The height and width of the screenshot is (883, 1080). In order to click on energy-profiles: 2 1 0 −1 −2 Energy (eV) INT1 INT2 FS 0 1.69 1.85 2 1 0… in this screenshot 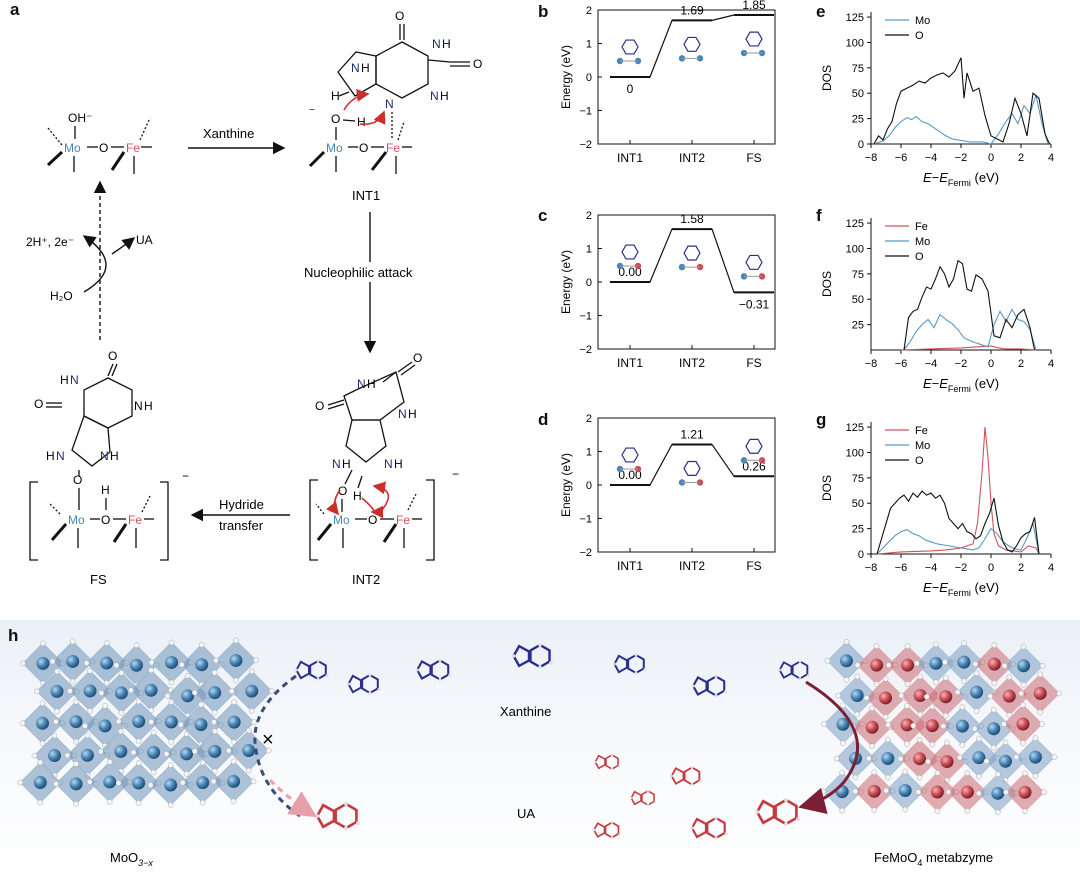, I will do `click(667, 286)`.